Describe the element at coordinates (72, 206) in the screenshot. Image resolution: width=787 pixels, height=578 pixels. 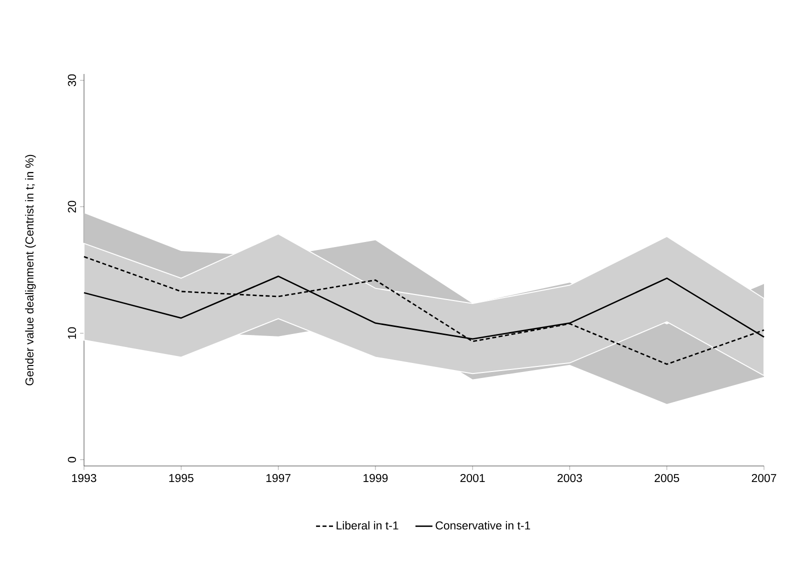
I see `y-tick-label: 20` at that location.